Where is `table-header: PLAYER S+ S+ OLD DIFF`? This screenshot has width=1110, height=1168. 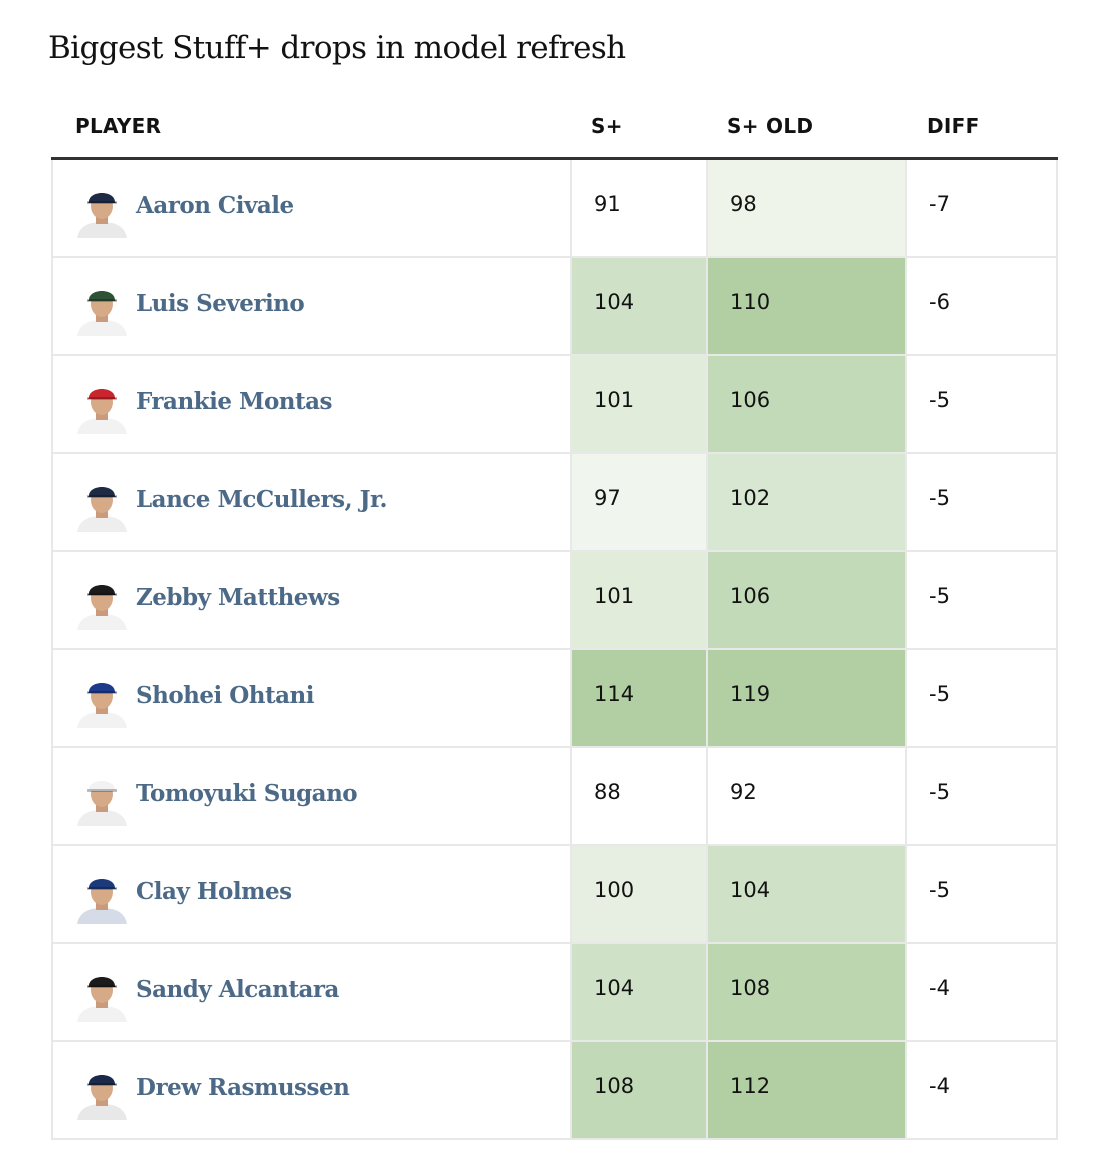 table-header: PLAYER S+ S+ OLD DIFF is located at coordinates (554, 130).